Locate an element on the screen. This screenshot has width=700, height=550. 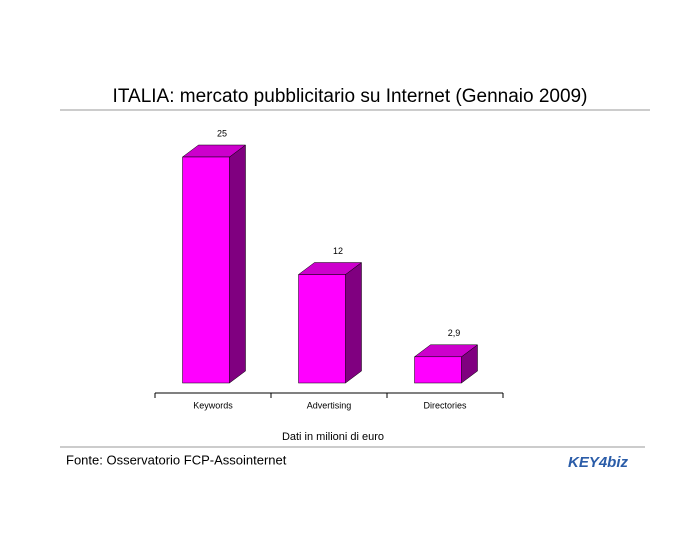
x-tick-label: Keywords is located at coordinates (213, 405).